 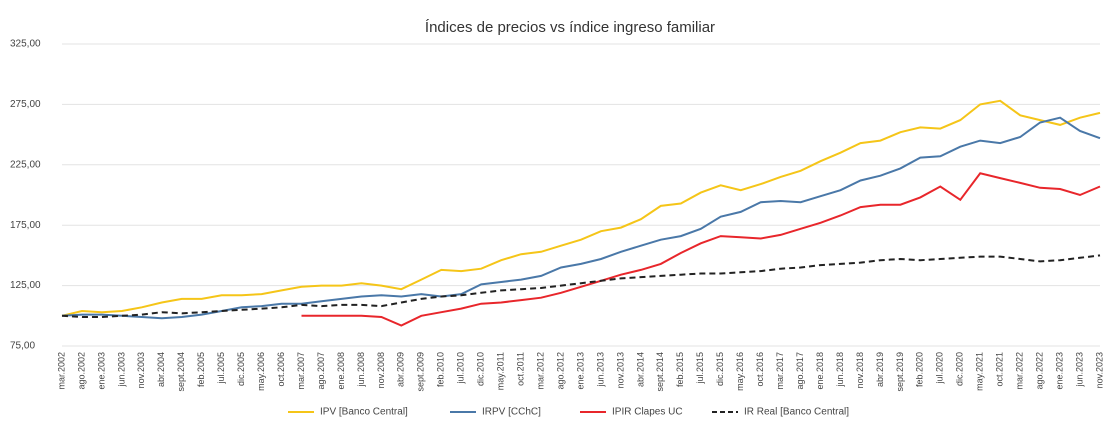 What do you see at coordinates (281, 369) in the screenshot?
I see `x-tick-label: oct.2006` at bounding box center [281, 369].